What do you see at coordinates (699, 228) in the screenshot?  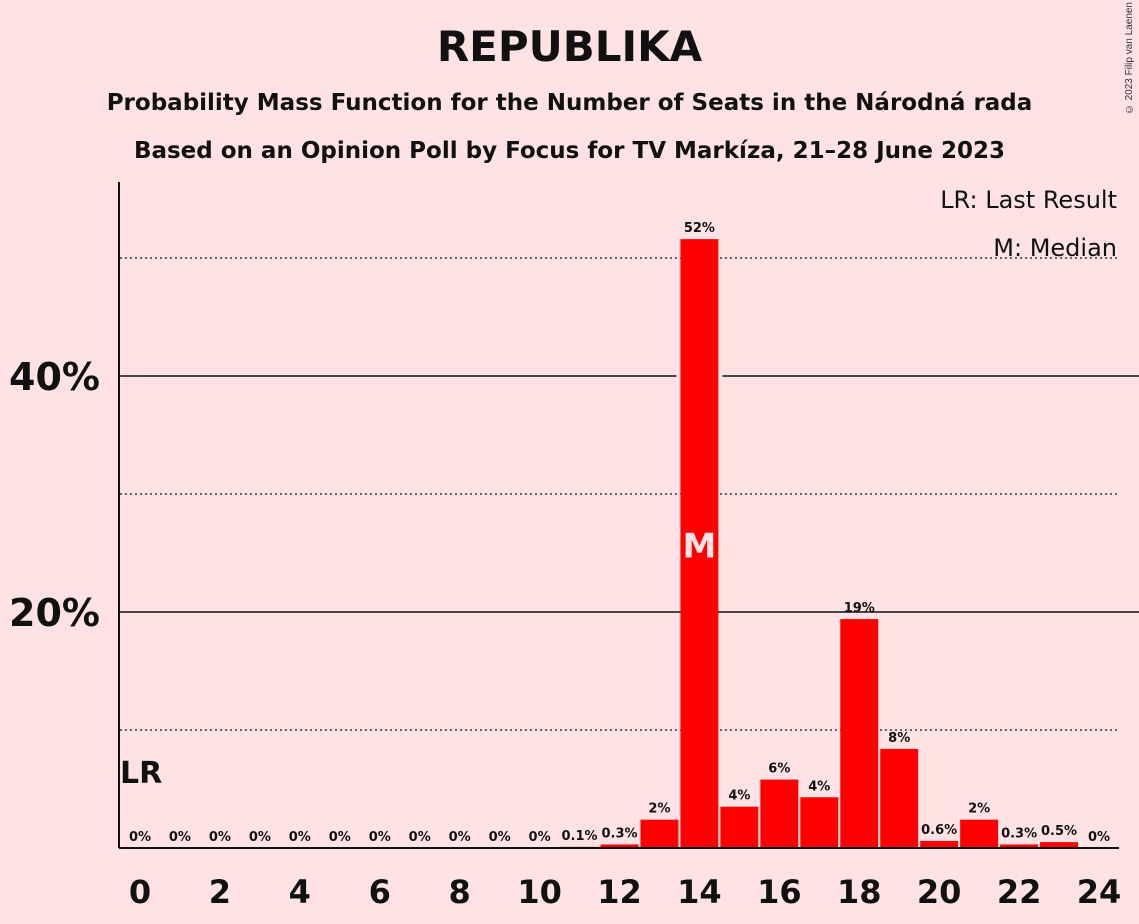 I see `data-label: 52%` at bounding box center [699, 228].